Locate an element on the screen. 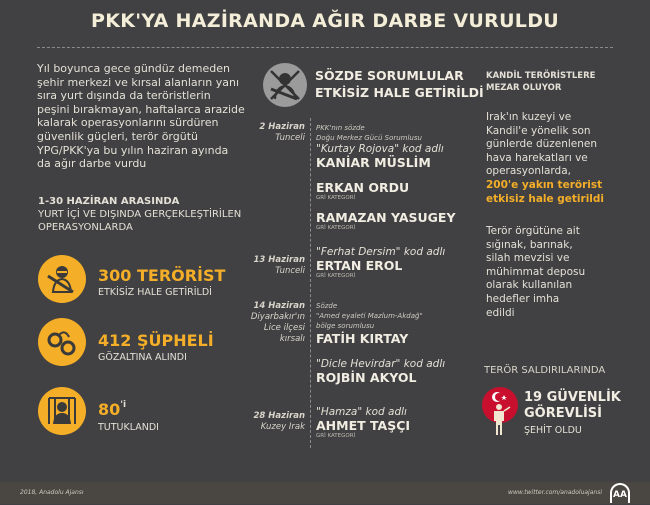 This screenshot has height=505, width=650. intro-line: güvenlik güçleri, terör örgütü is located at coordinates (117, 136).